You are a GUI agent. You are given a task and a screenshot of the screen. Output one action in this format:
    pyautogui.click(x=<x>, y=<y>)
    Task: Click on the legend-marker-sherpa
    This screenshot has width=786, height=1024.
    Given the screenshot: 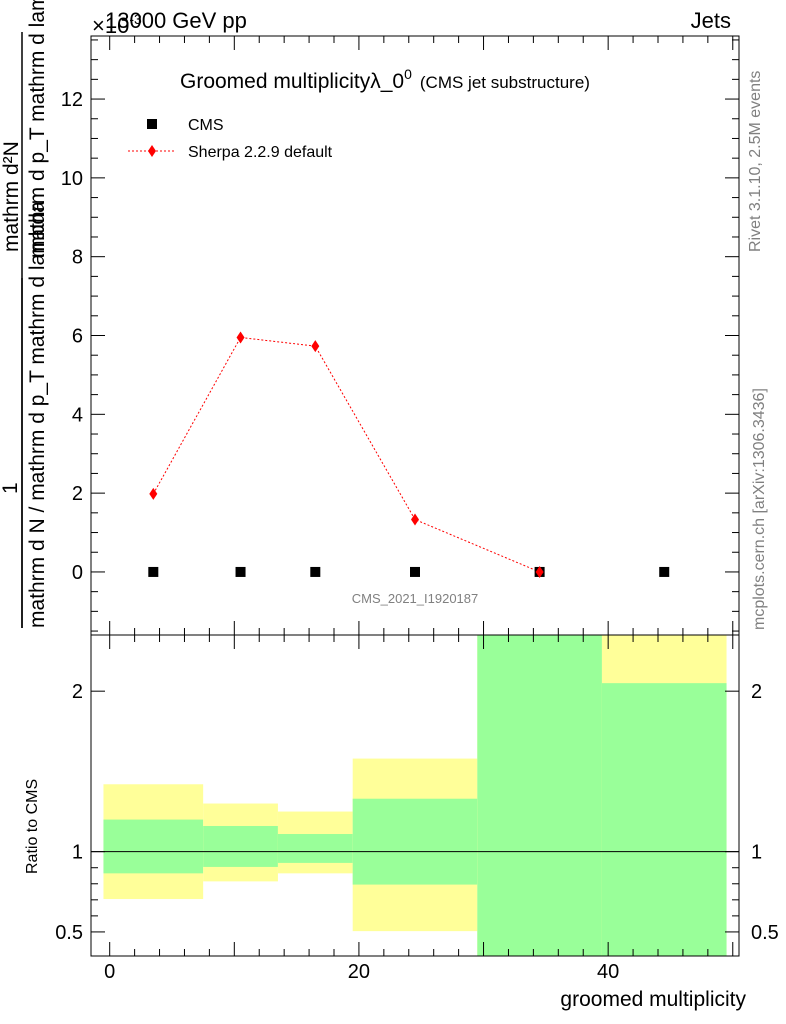 What is the action you would take?
    pyautogui.click(x=152, y=151)
    